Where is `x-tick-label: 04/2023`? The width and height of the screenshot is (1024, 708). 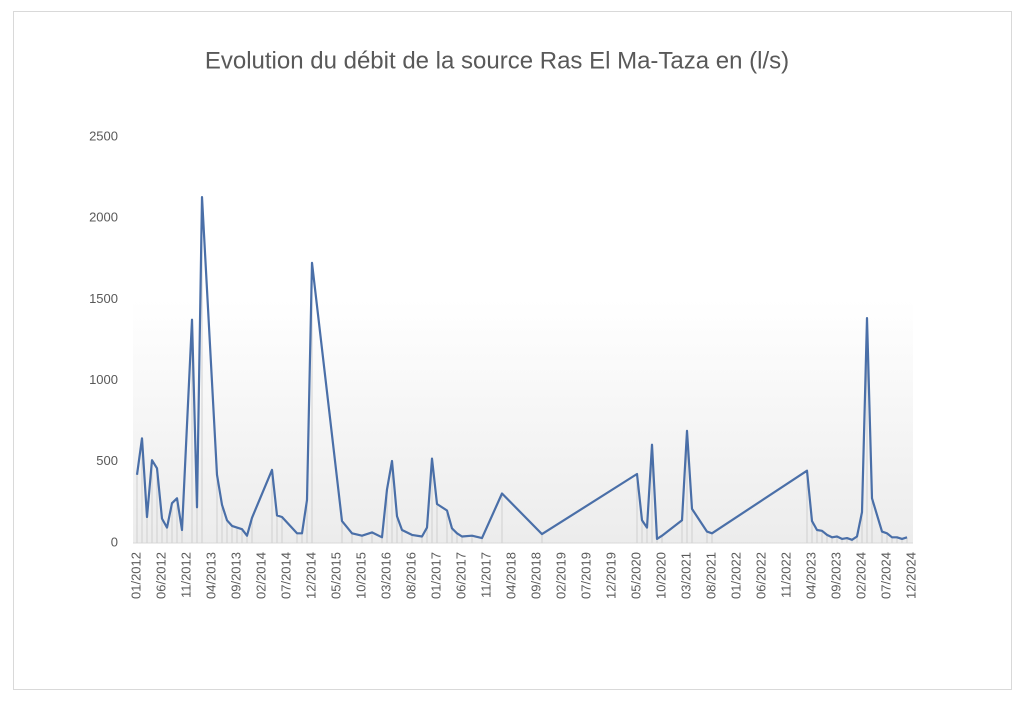
x-tick-label: 04/2023 is located at coordinates (810, 575).